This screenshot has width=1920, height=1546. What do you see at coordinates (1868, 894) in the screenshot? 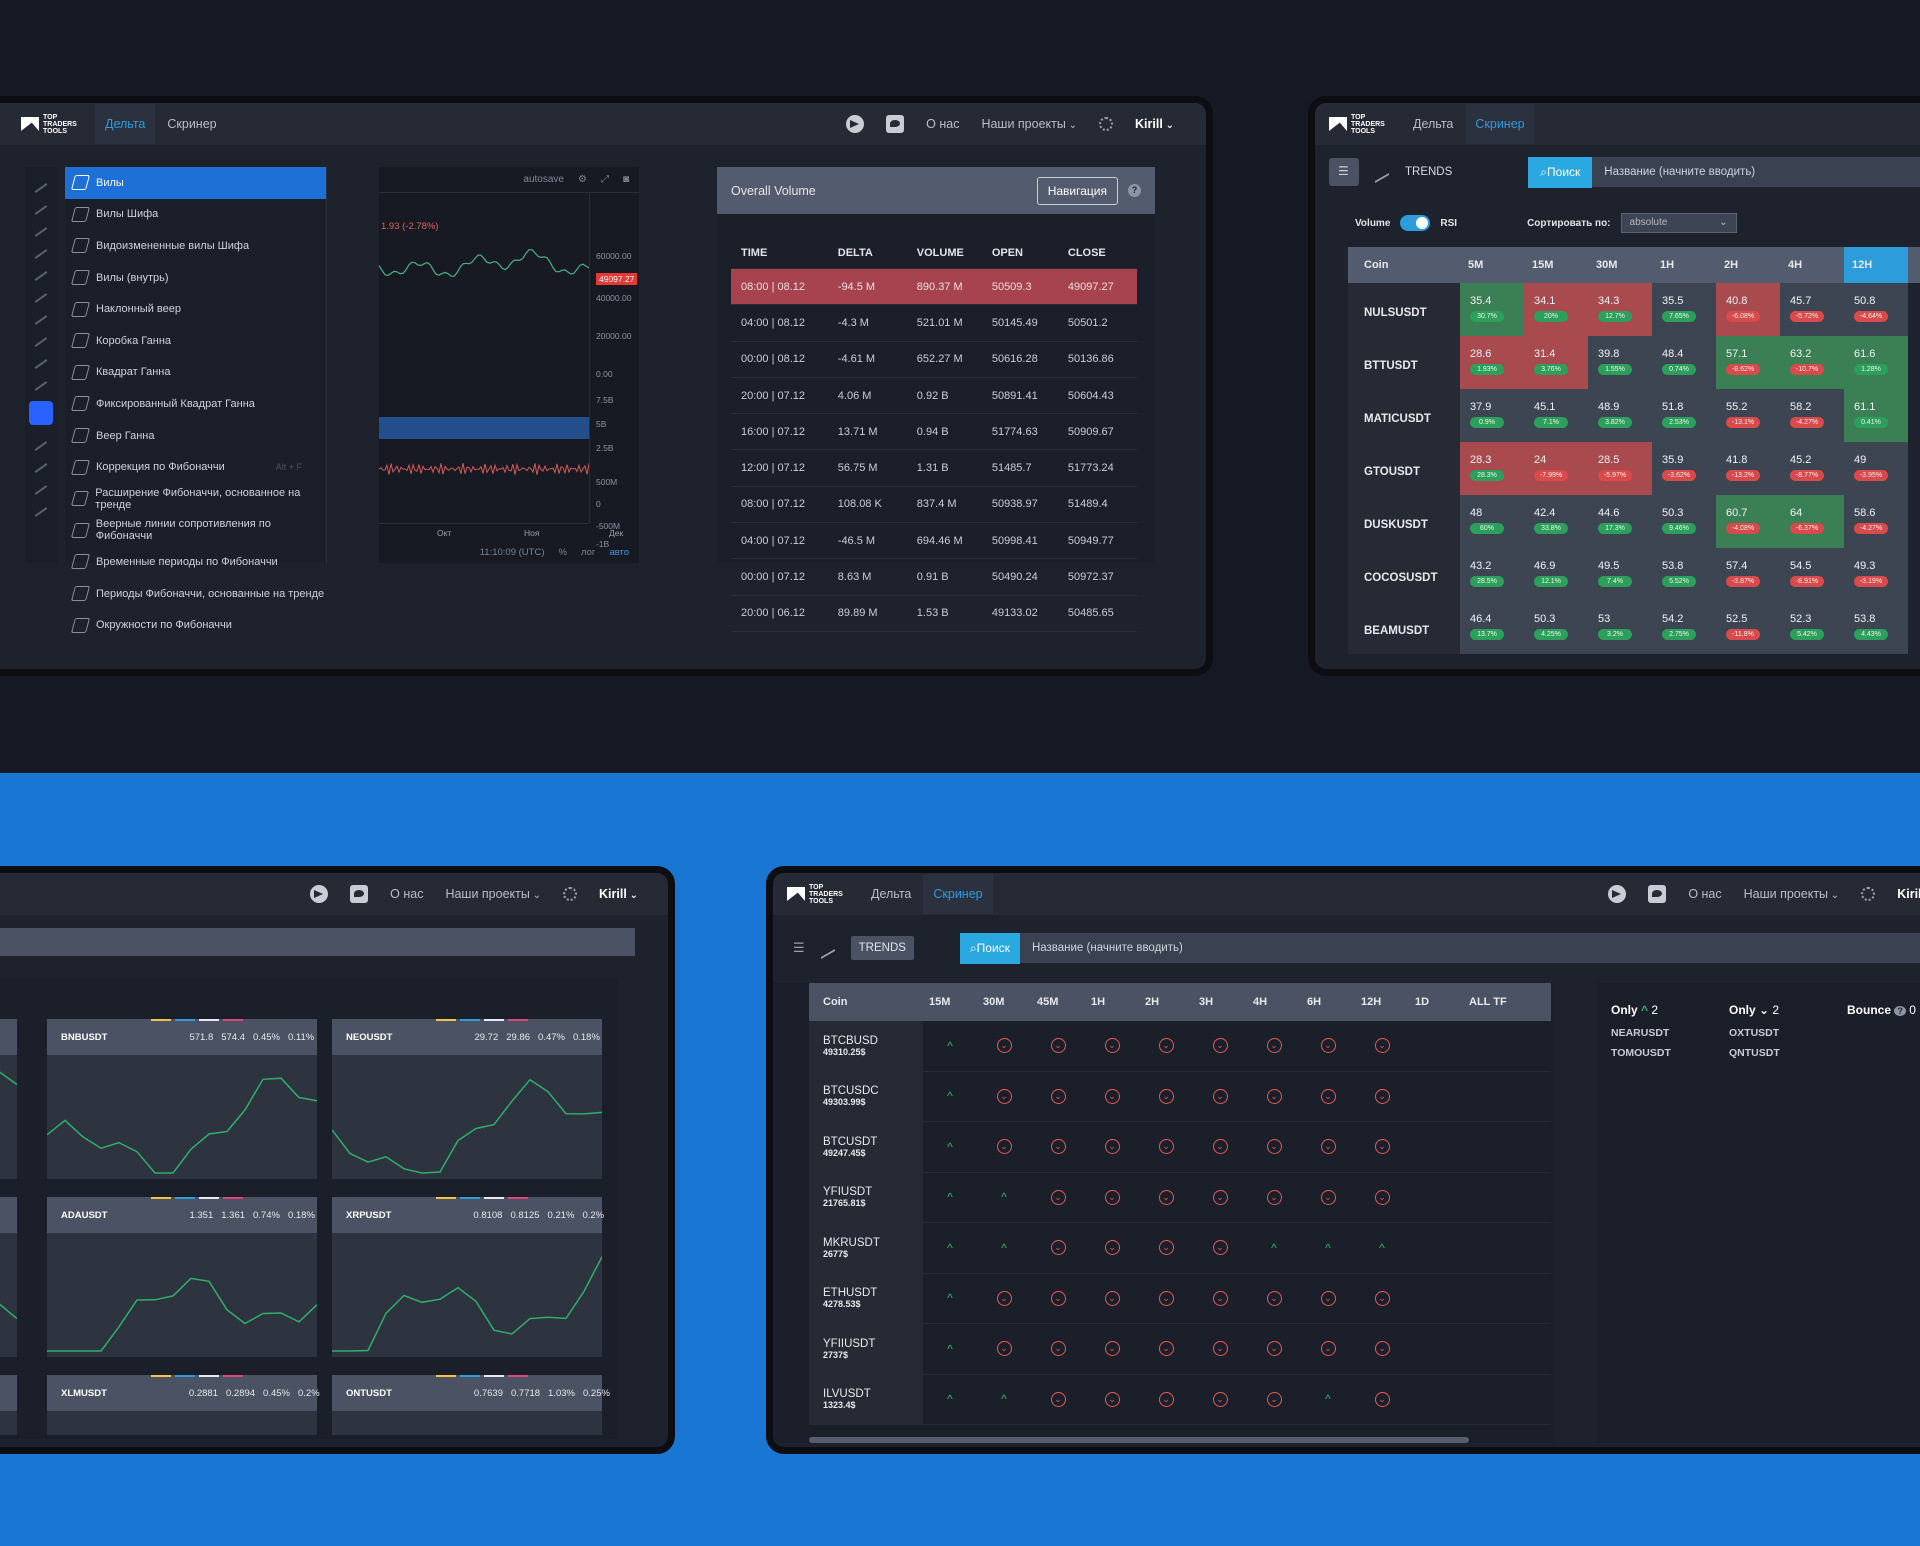
I see `theme-sun-icon` at bounding box center [1868, 894].